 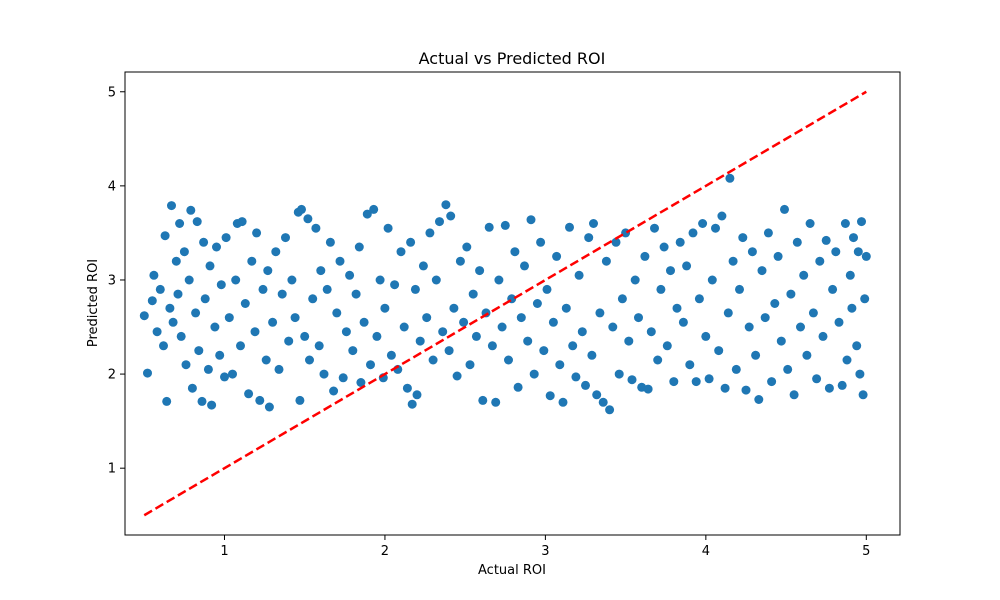 What do you see at coordinates (112, 280) in the screenshot?
I see `y-tick-label: 3` at bounding box center [112, 280].